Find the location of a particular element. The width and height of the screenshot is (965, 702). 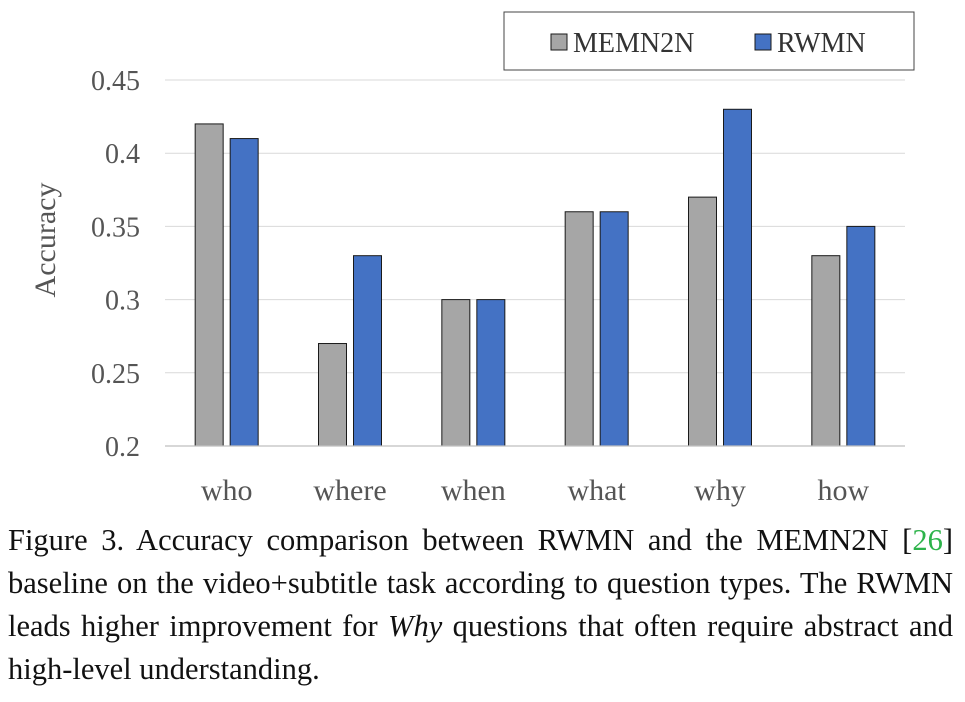

bar-rwmn-when is located at coordinates (491, 373).